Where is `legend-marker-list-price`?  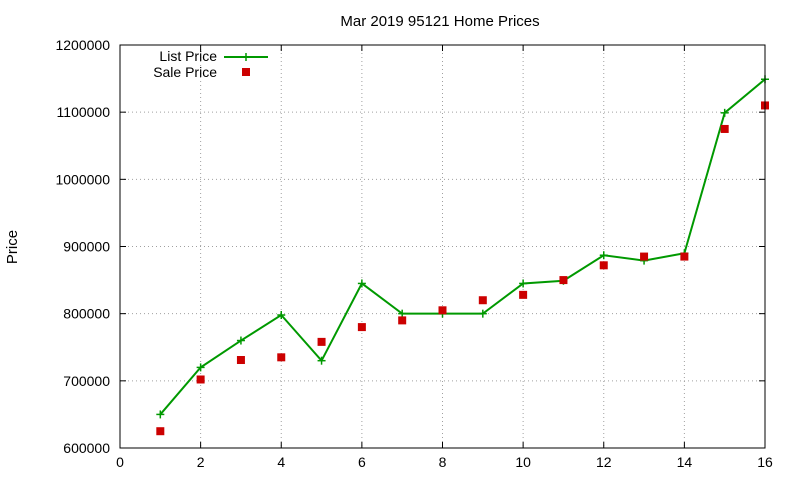
legend-marker-list-price is located at coordinates (246, 57).